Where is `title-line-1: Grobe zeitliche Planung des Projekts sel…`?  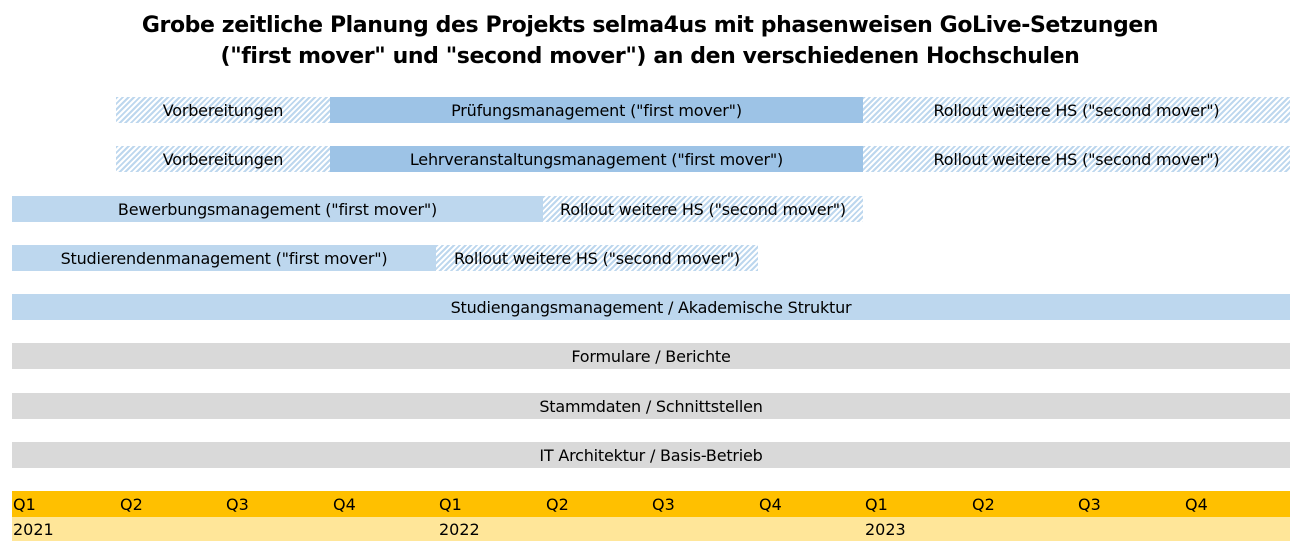
title-line-1: Grobe zeitliche Planung des Projekts sel… is located at coordinates (650, 25).